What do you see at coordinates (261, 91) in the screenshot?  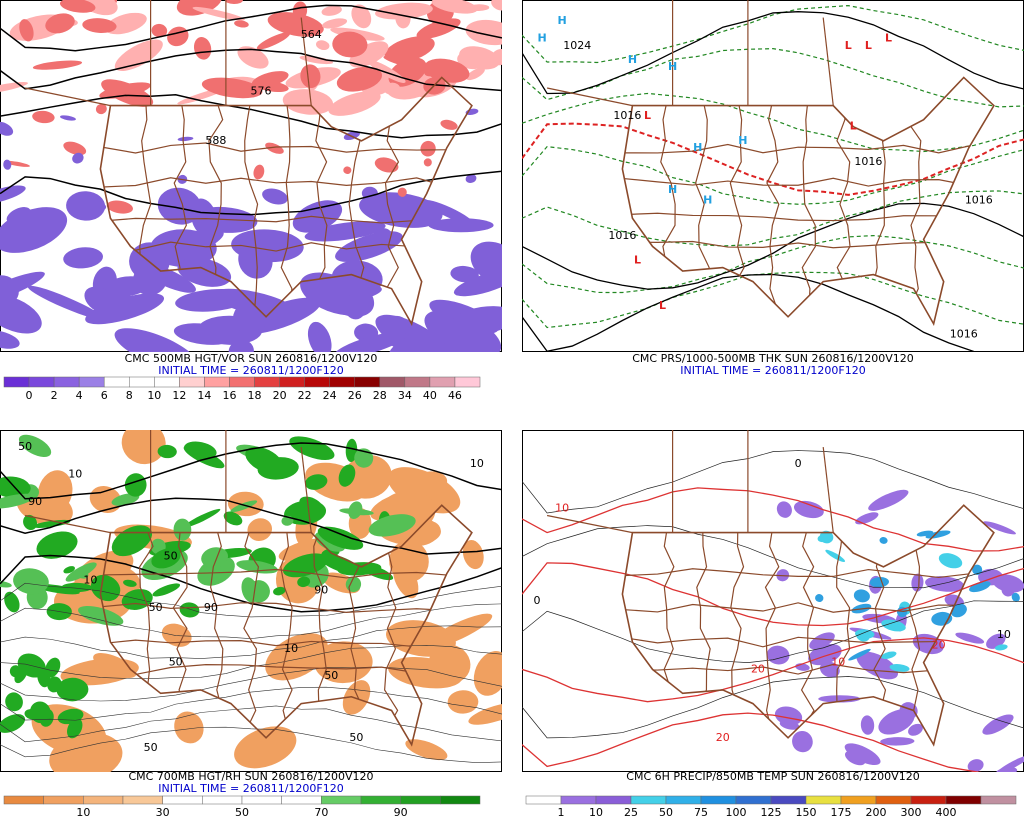 I see `map-label: 576` at bounding box center [261, 91].